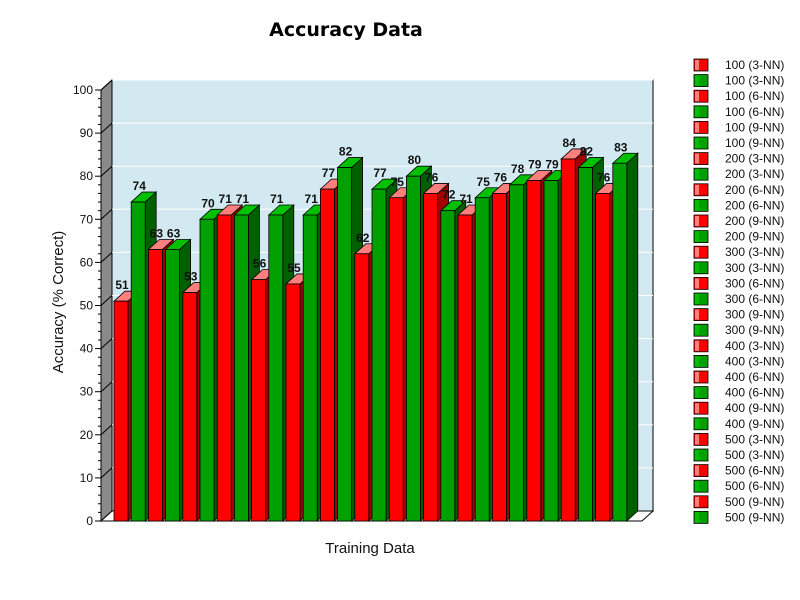 The image size is (800, 600). I want to click on data-label: 63, so click(157, 233).